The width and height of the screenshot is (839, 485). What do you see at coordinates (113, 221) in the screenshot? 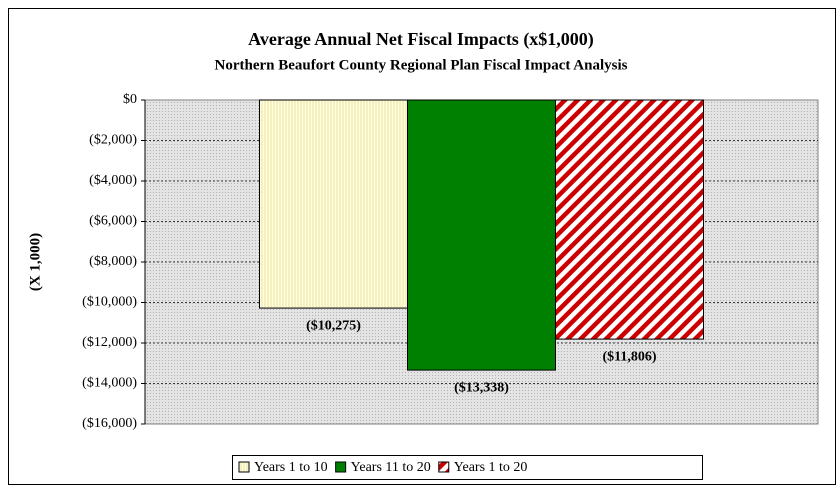
I see `y-tick-label: ($6,000)` at bounding box center [113, 221].